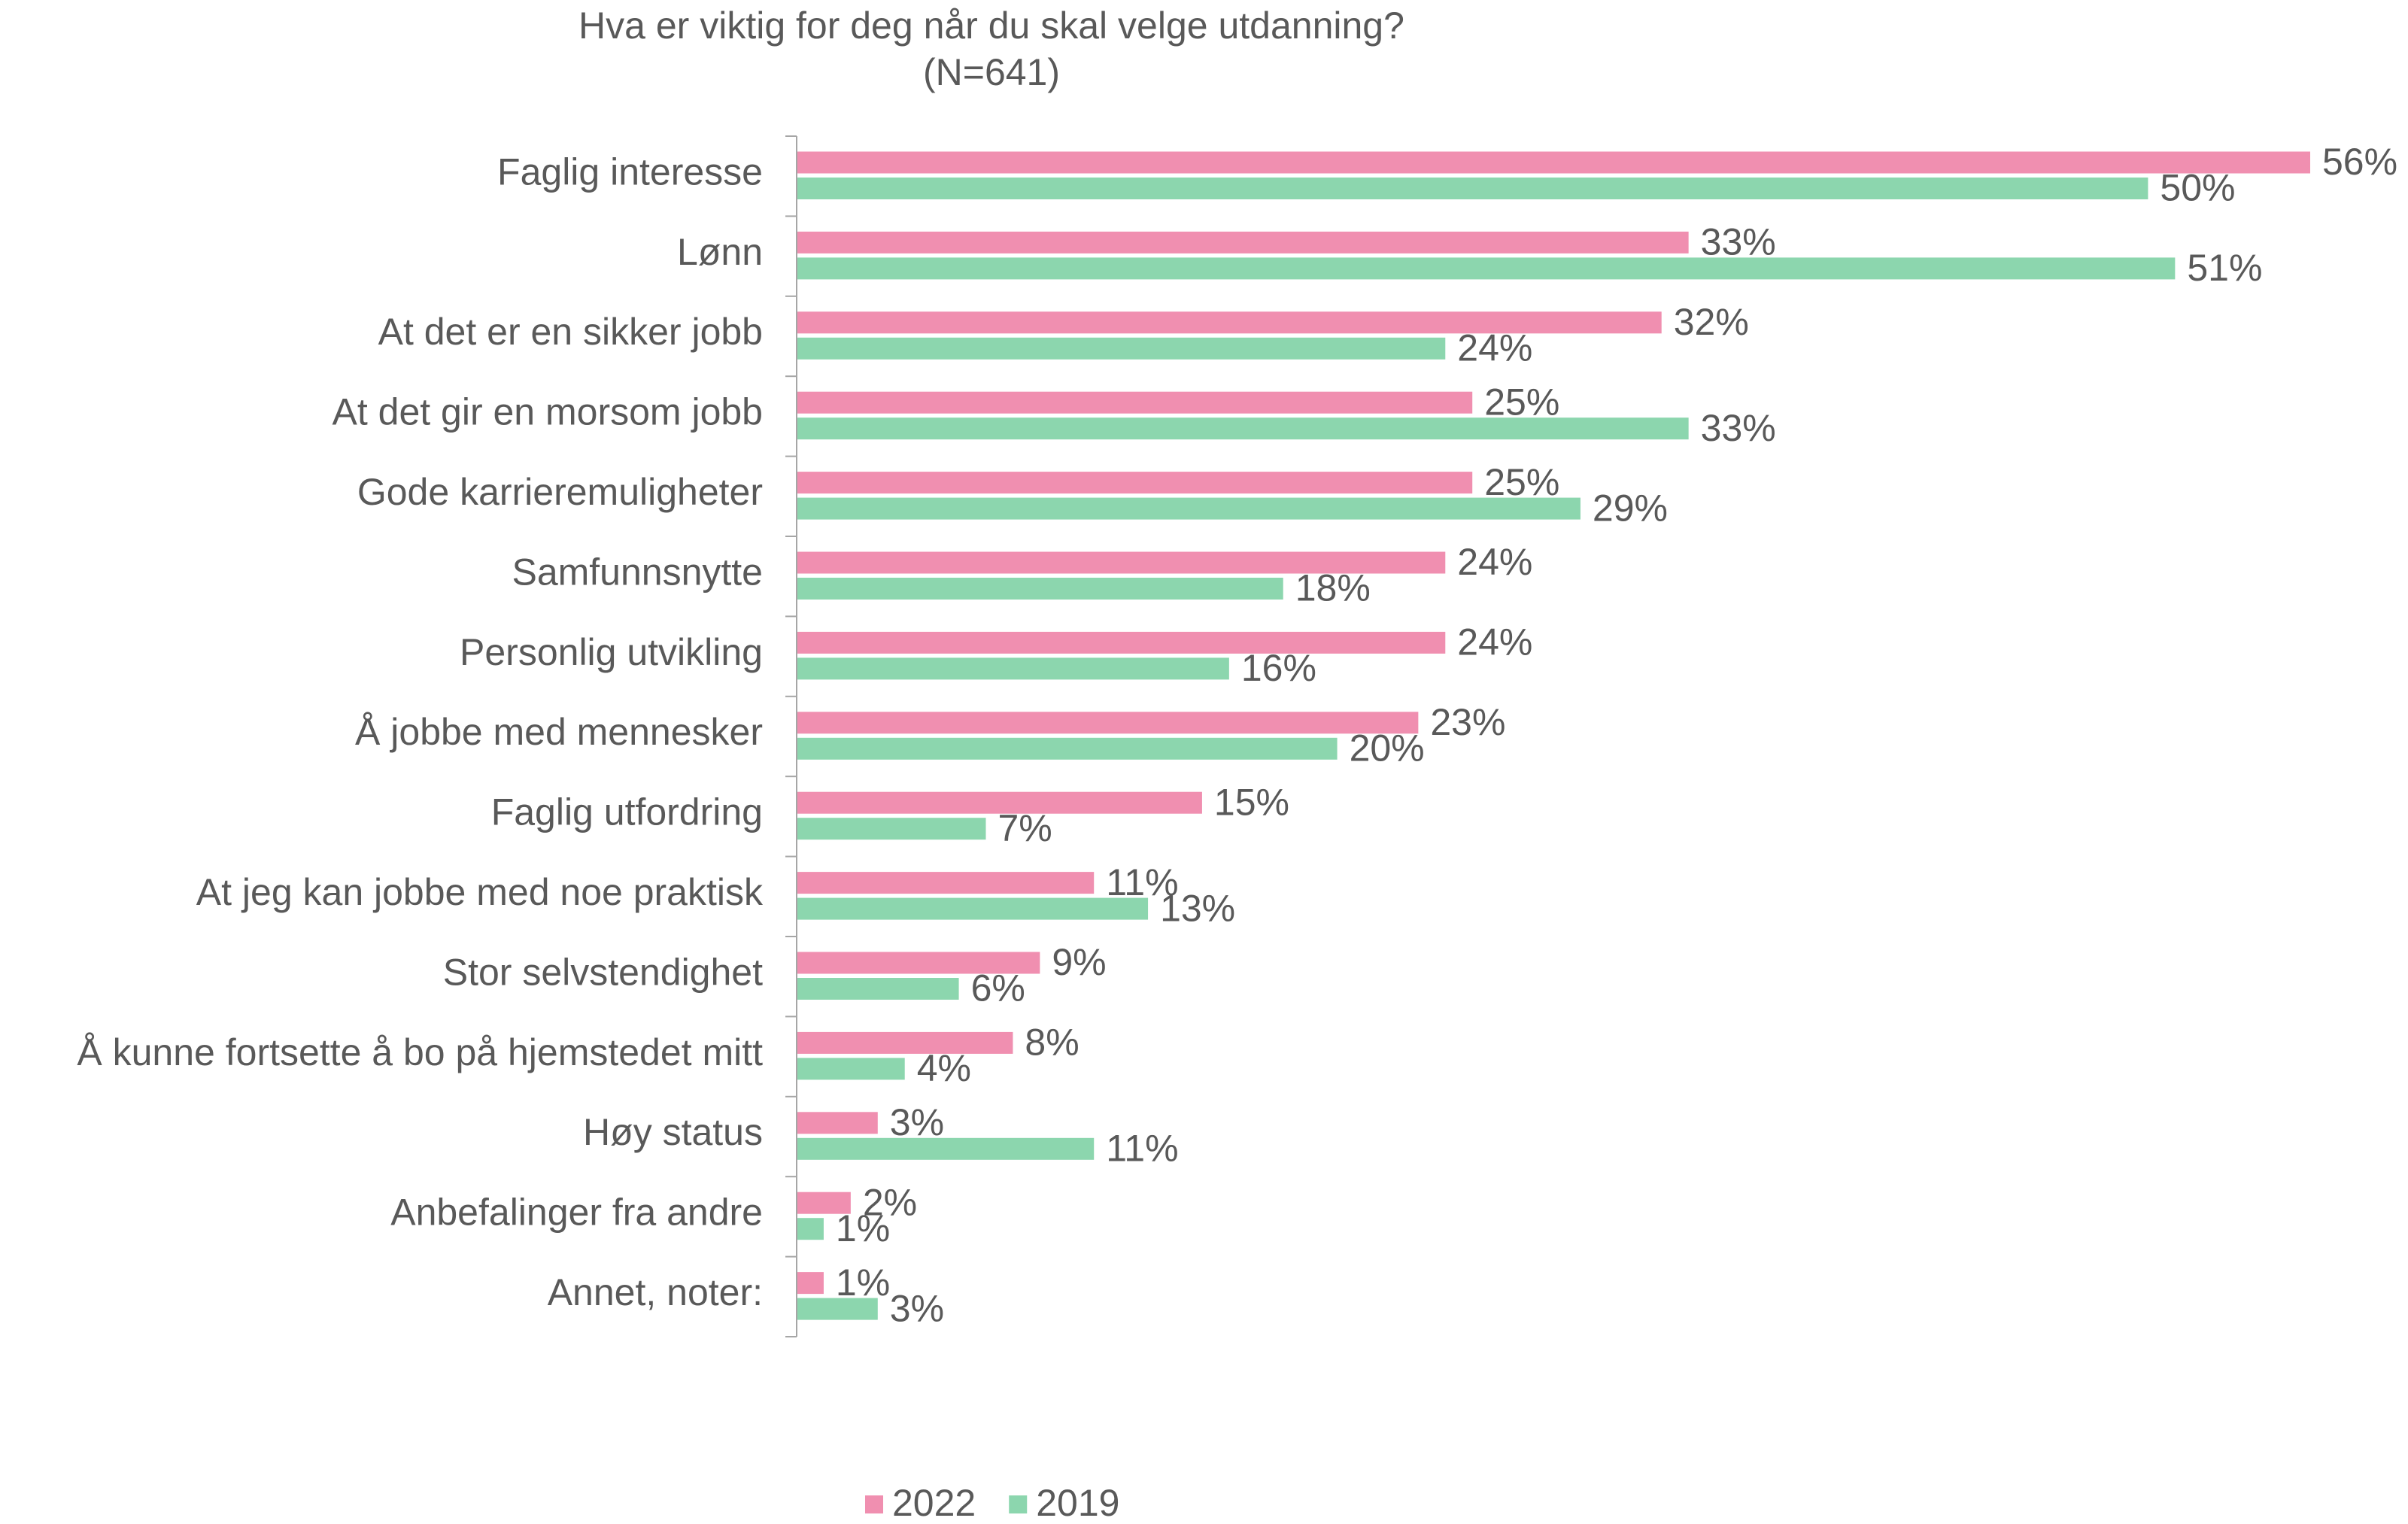  I want to click on value-label: 50%, so click(2197, 188).